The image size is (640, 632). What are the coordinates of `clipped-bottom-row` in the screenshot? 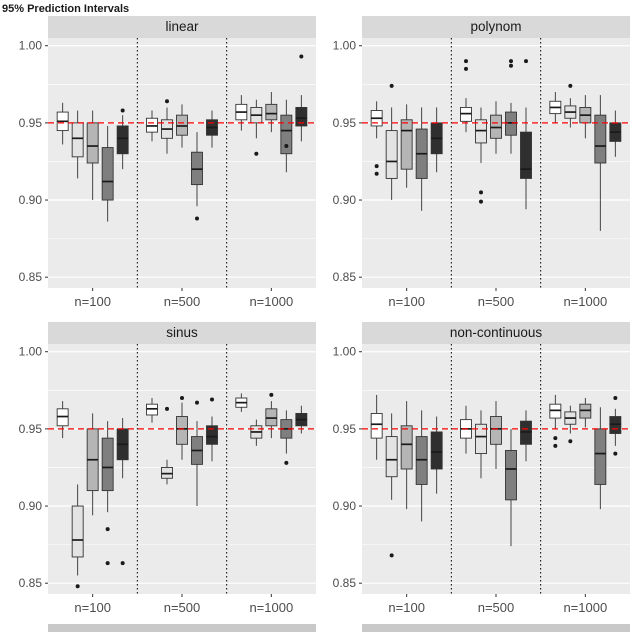 It's located at (320, 627).